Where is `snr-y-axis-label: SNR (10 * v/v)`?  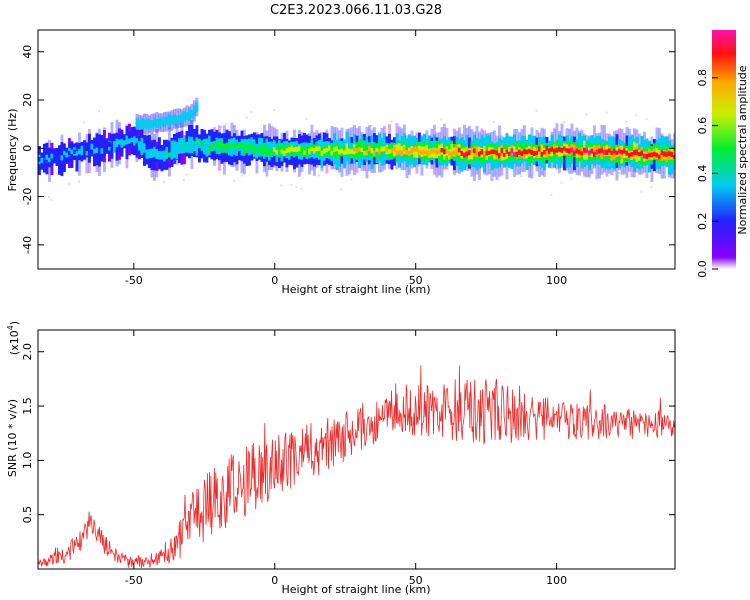 snr-y-axis-label: SNR (10 * v/v) is located at coordinates (12, 438).